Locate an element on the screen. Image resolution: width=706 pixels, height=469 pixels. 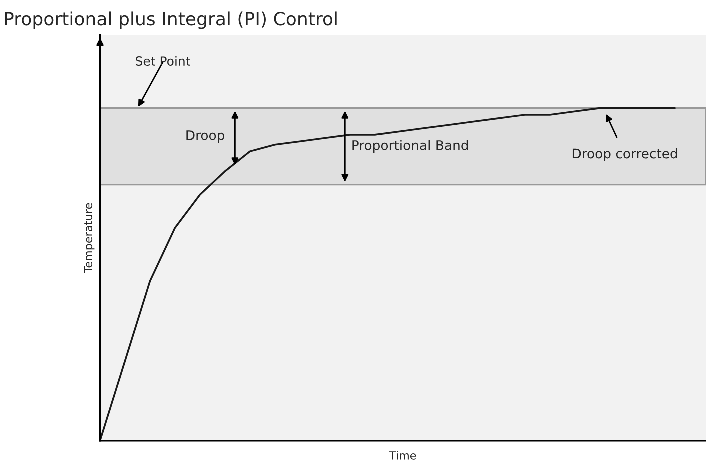
annotation: Droop is located at coordinates (205, 136).